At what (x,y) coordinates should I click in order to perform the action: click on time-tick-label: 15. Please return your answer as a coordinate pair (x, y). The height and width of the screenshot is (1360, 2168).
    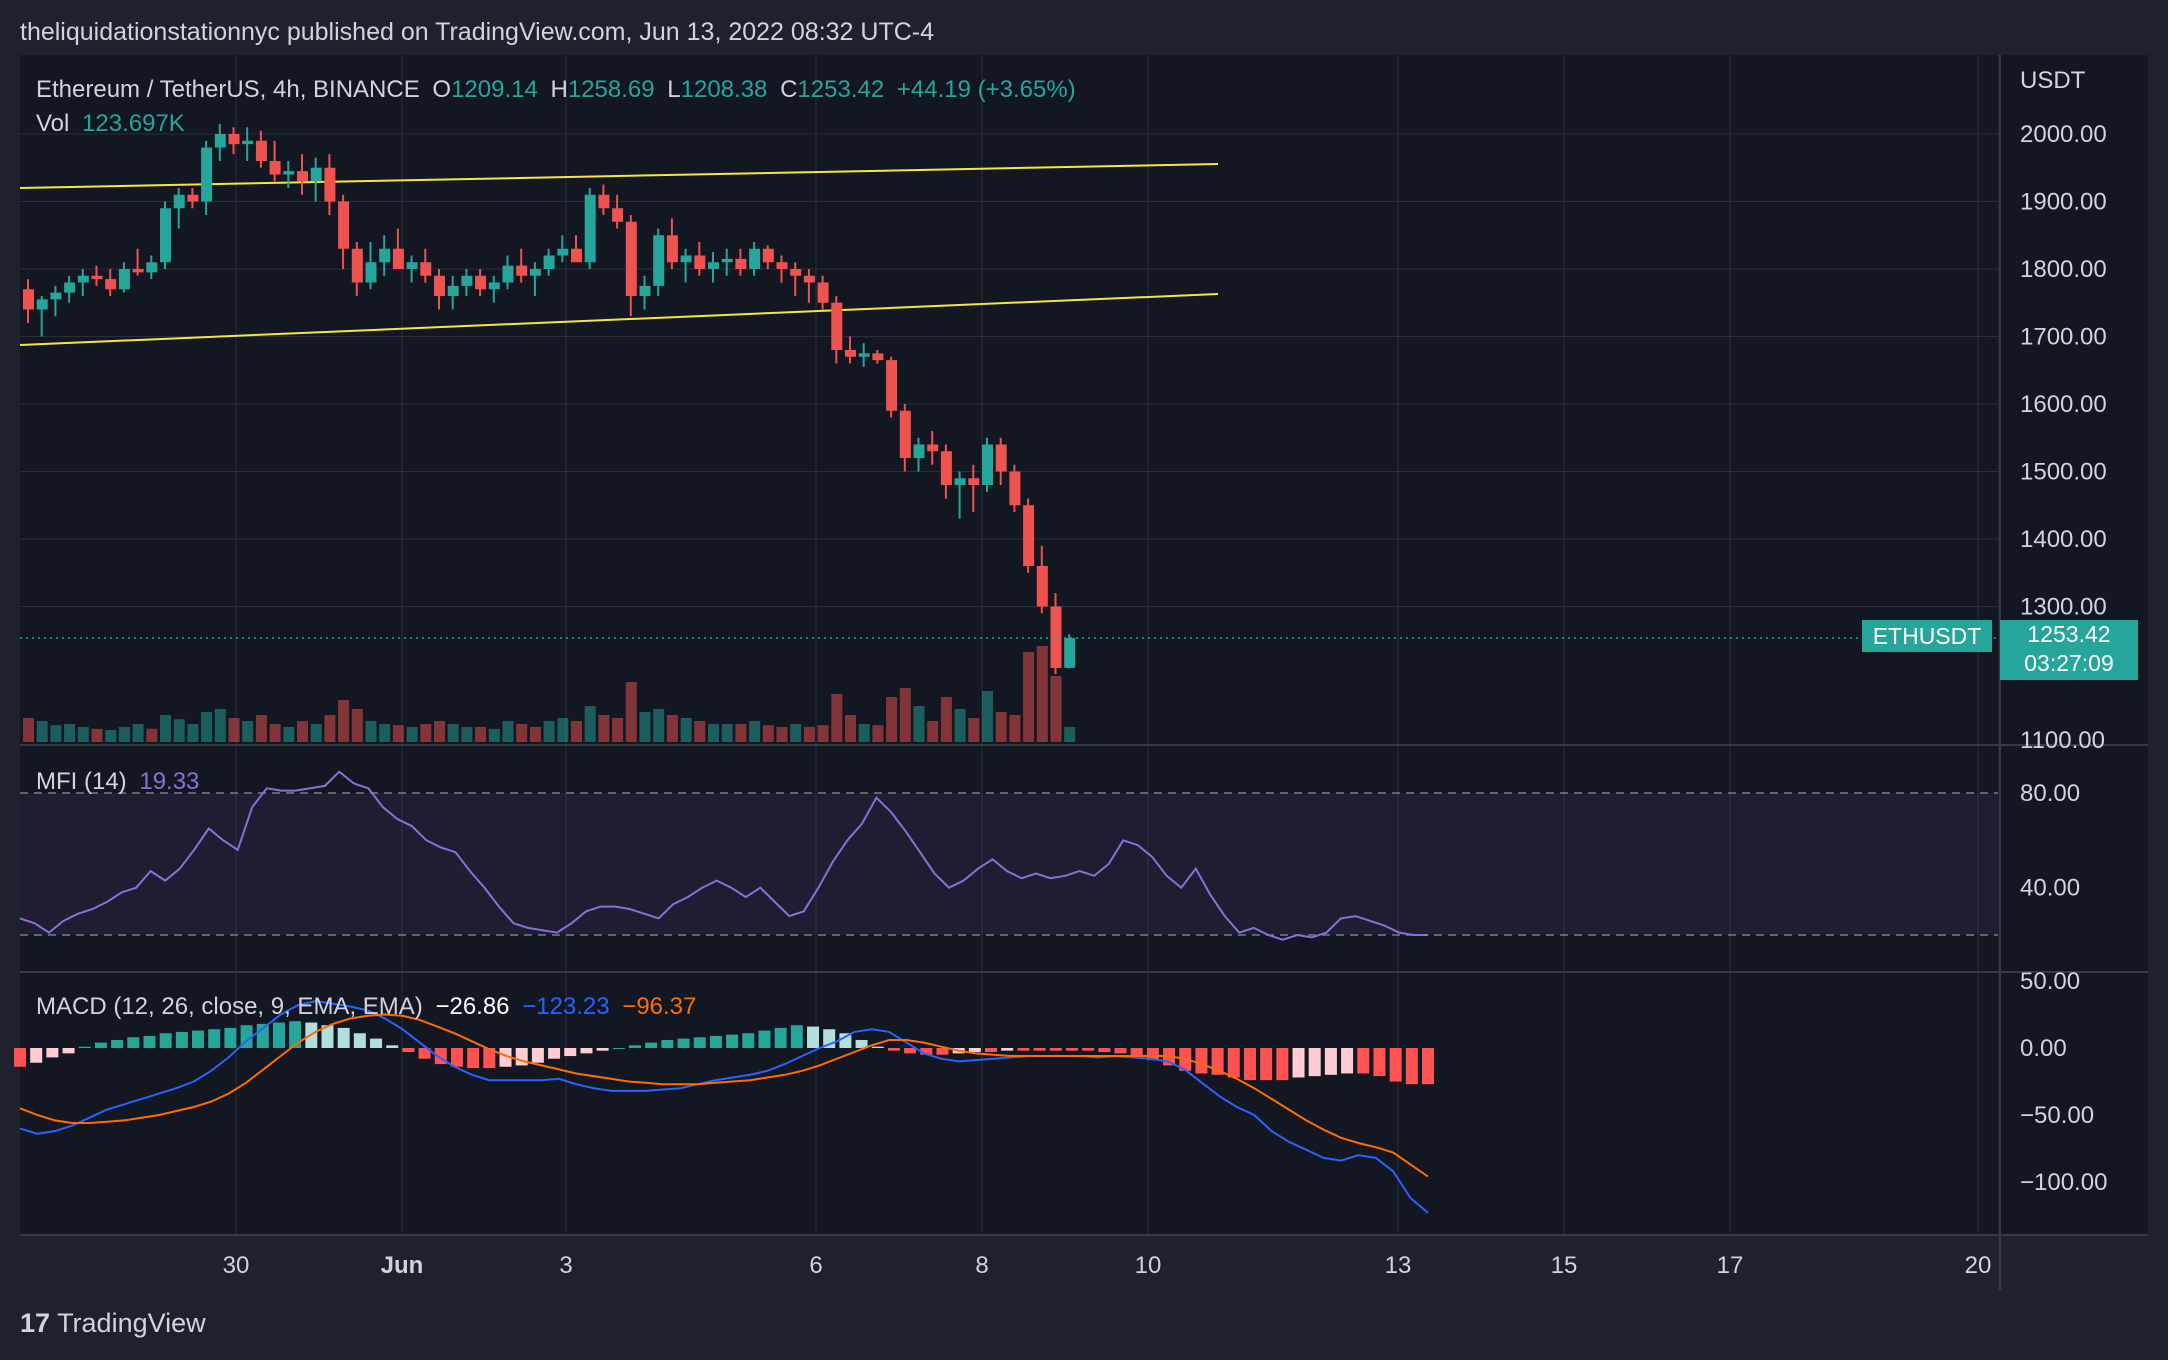
    Looking at the image, I should click on (1564, 1265).